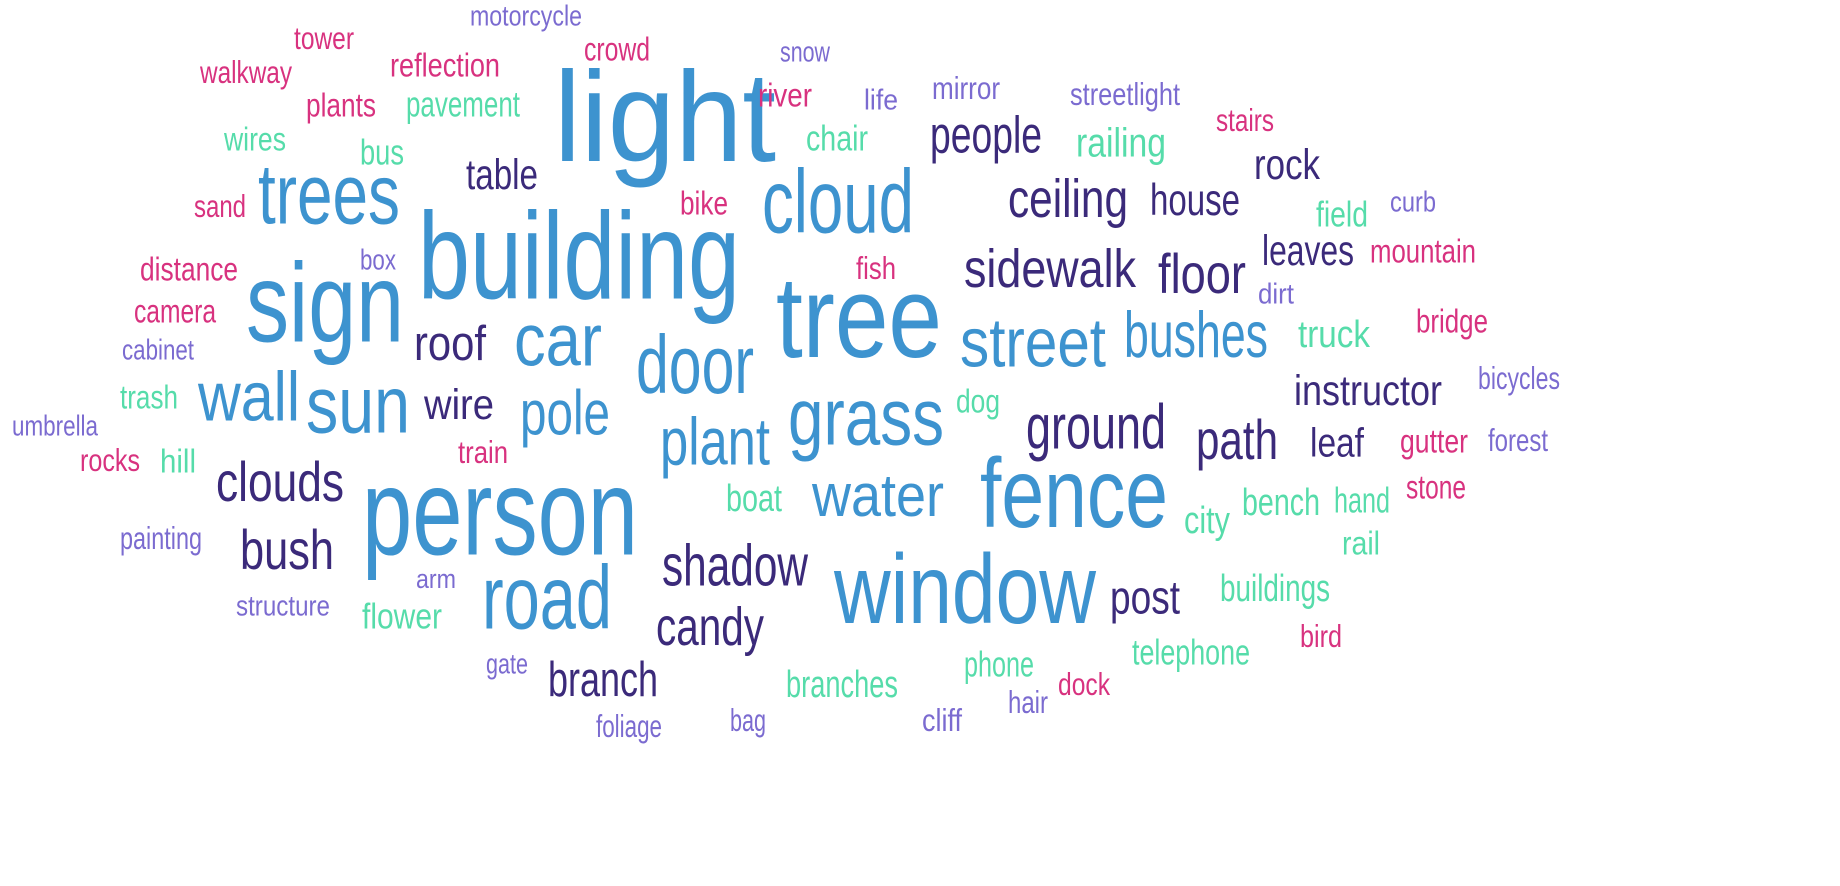 Image resolution: width=1840 pixels, height=886 pixels. Describe the element at coordinates (178, 461) in the screenshot. I see `word: hill` at that location.